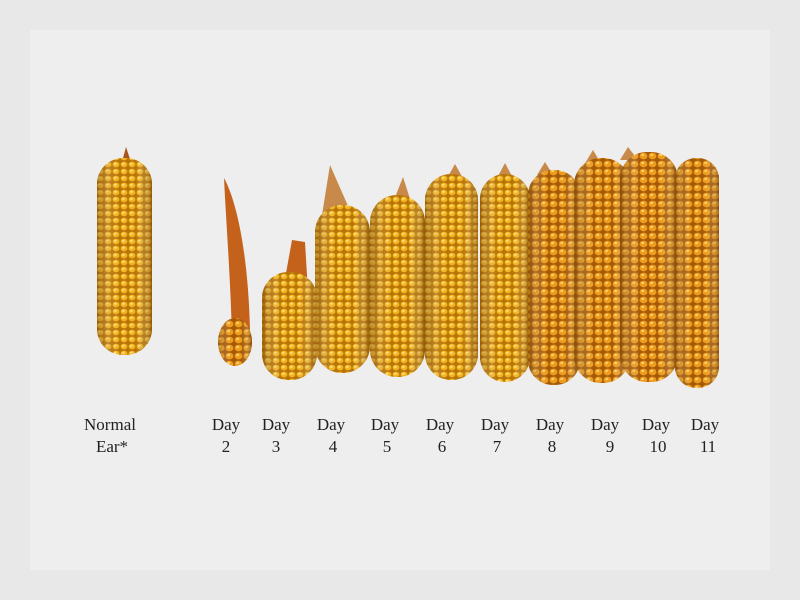  What do you see at coordinates (110, 424) in the screenshot?
I see `label-line1: Normal` at bounding box center [110, 424].